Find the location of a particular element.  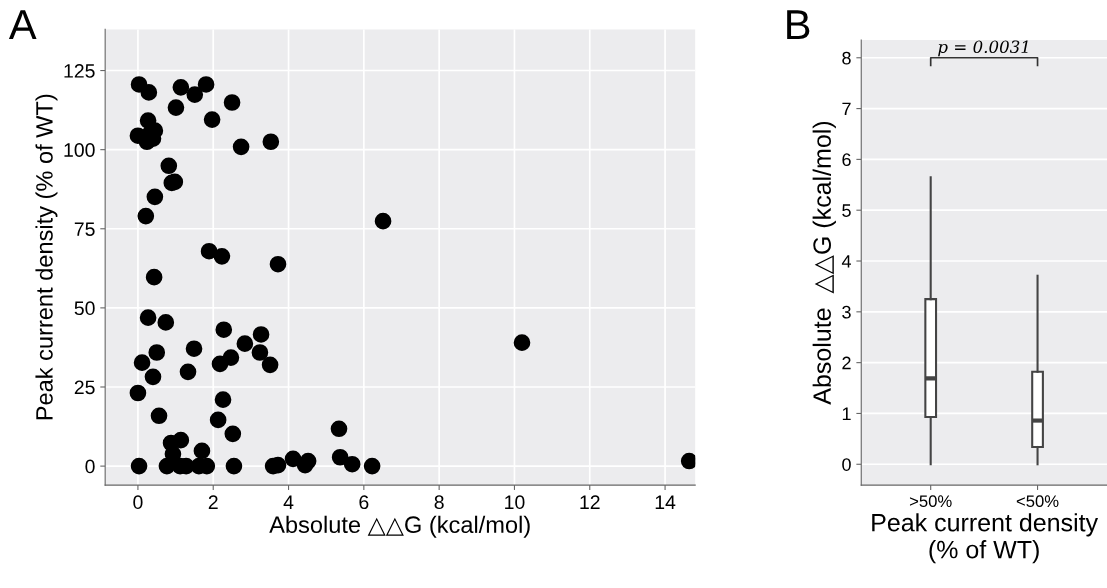

y-tick-label: 6 is located at coordinates (846, 160).